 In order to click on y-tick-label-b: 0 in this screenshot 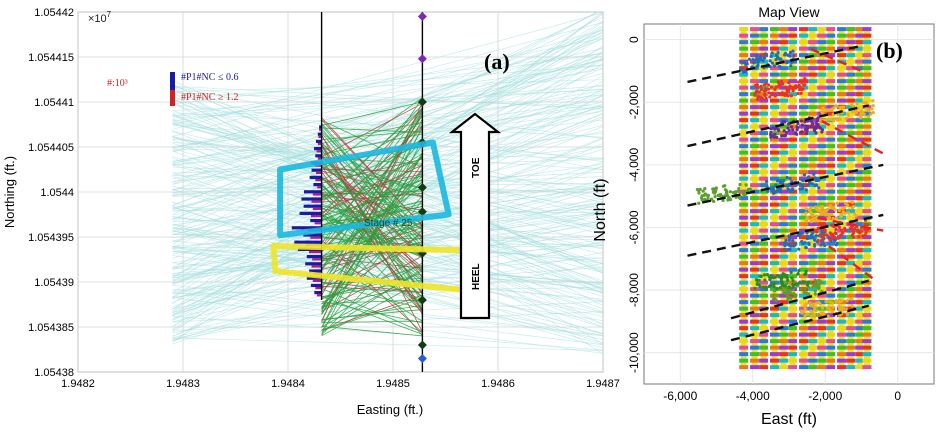, I will do `click(634, 39)`.